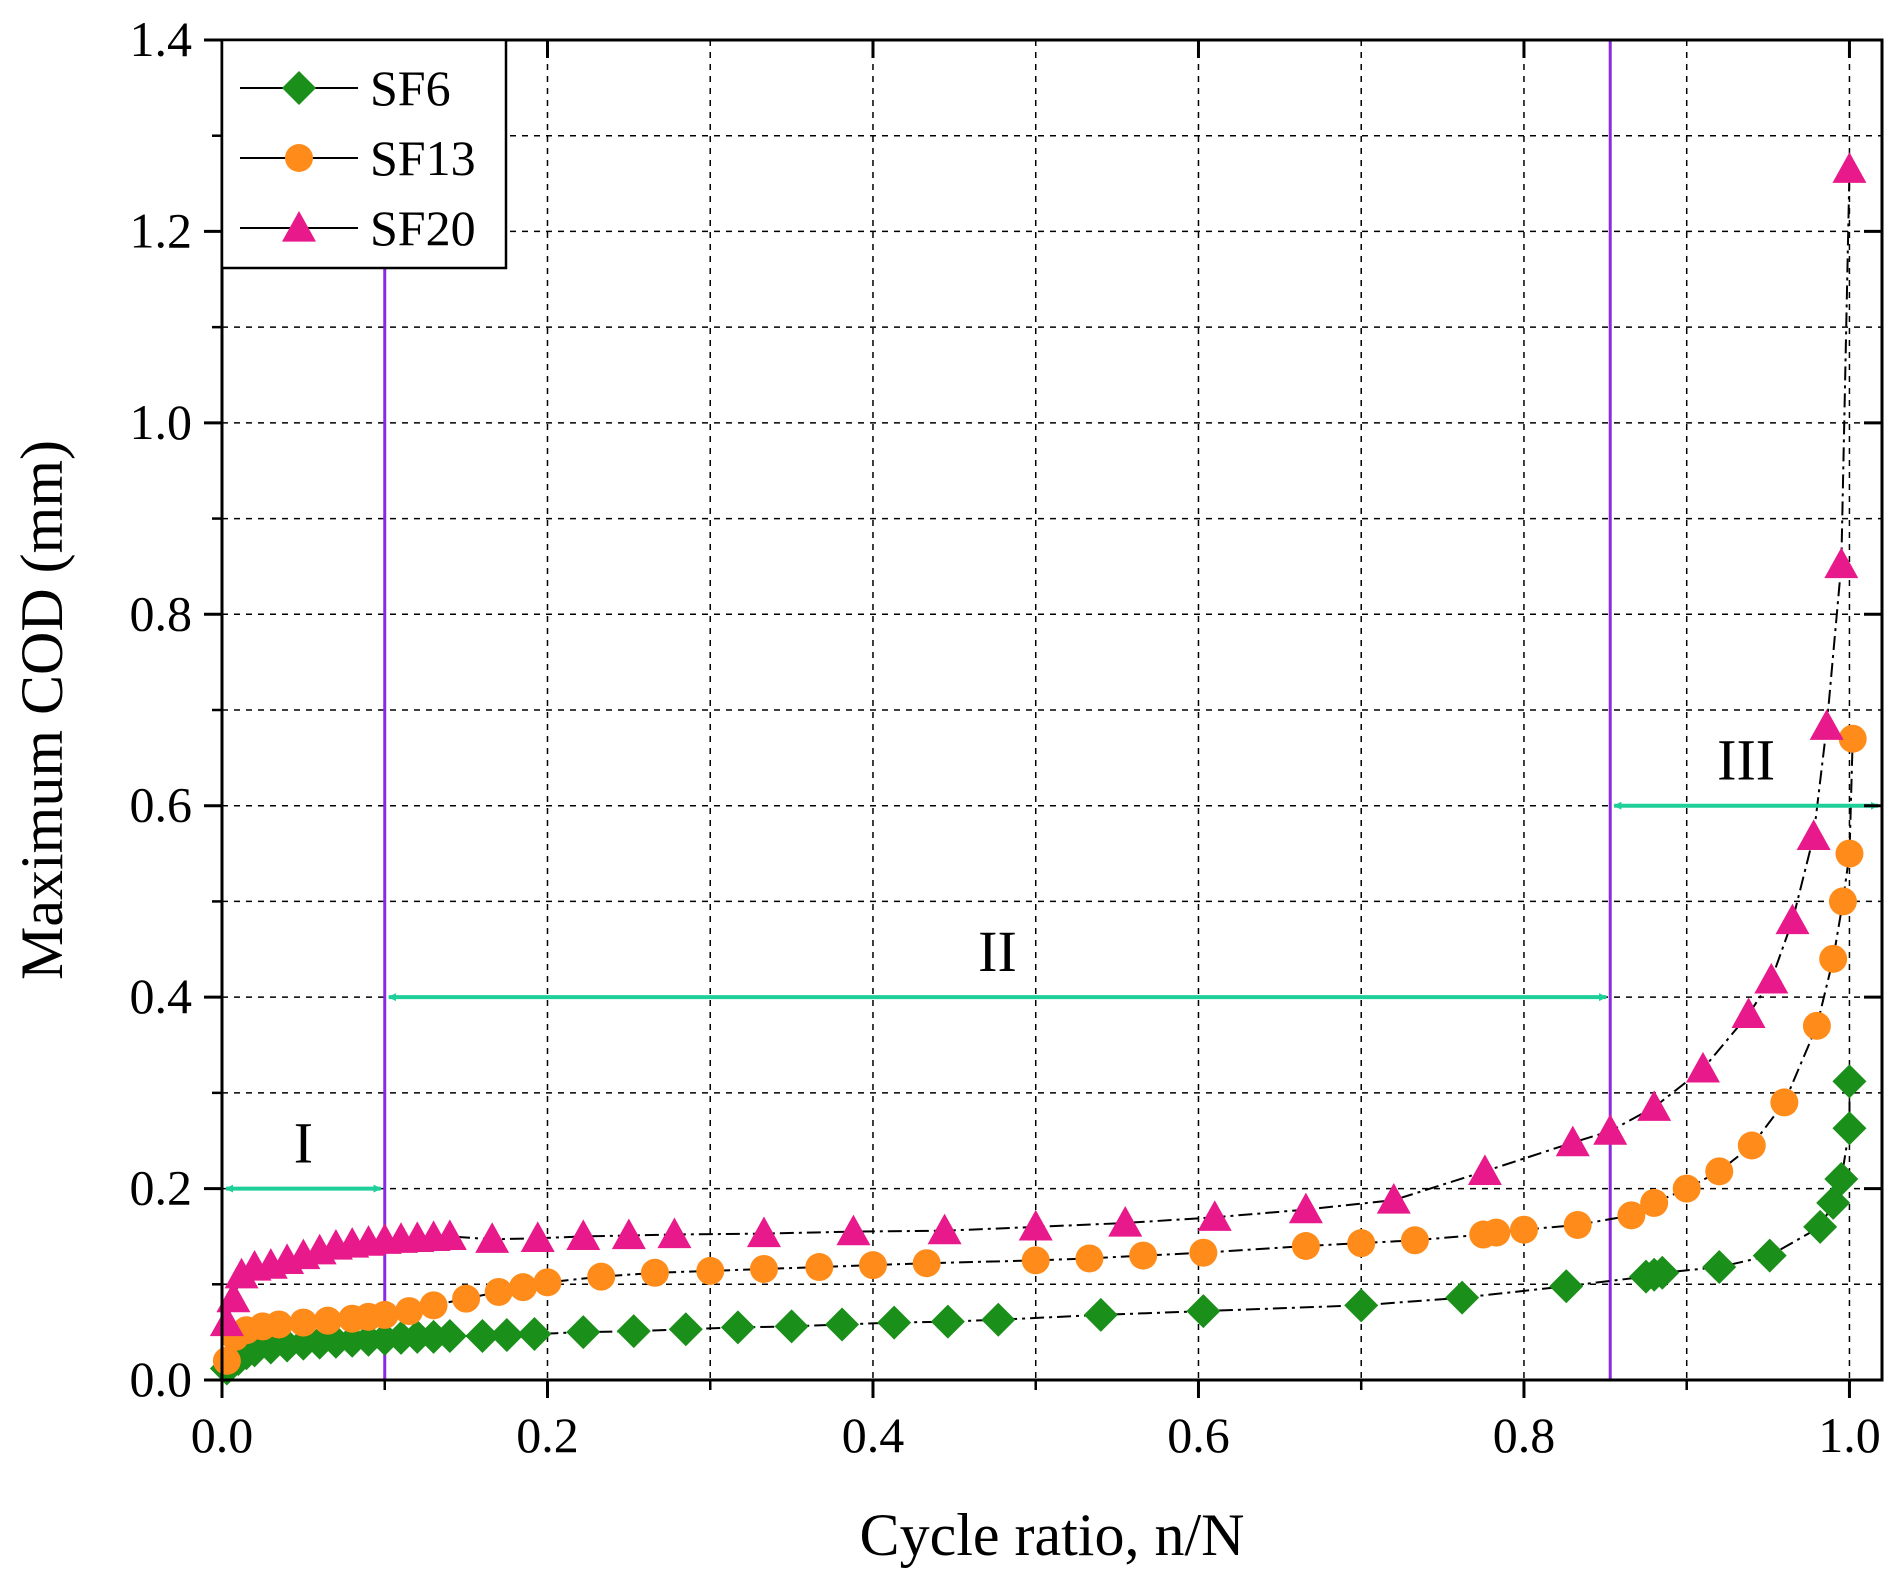 The width and height of the screenshot is (1902, 1587). I want to click on legend-marker-SF6, so click(299, 88).